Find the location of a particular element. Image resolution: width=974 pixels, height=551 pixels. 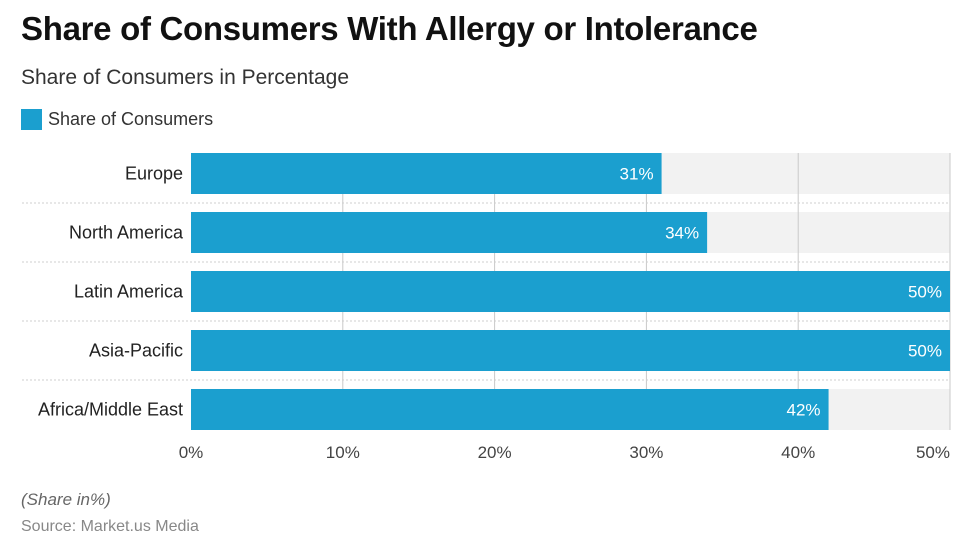

chart-subtitle: Share of Consumers in Percentage is located at coordinates (185, 77).